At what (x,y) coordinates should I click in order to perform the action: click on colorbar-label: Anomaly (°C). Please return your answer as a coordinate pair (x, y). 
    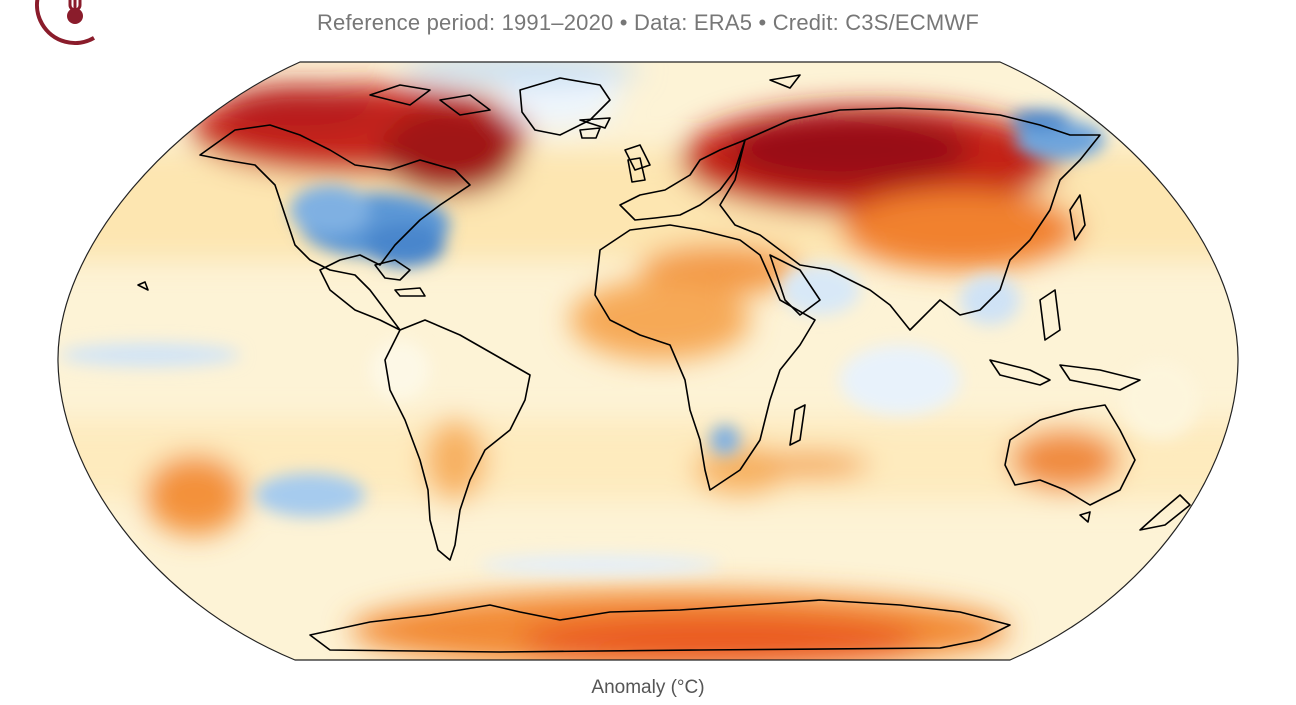
    Looking at the image, I should click on (648, 687).